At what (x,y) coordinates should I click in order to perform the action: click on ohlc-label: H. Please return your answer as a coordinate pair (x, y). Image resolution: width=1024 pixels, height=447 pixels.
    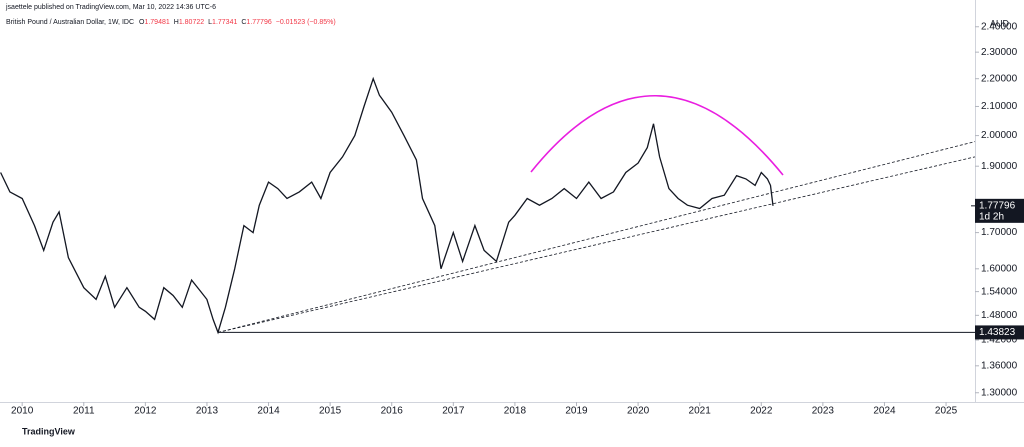
    Looking at the image, I should click on (176, 22).